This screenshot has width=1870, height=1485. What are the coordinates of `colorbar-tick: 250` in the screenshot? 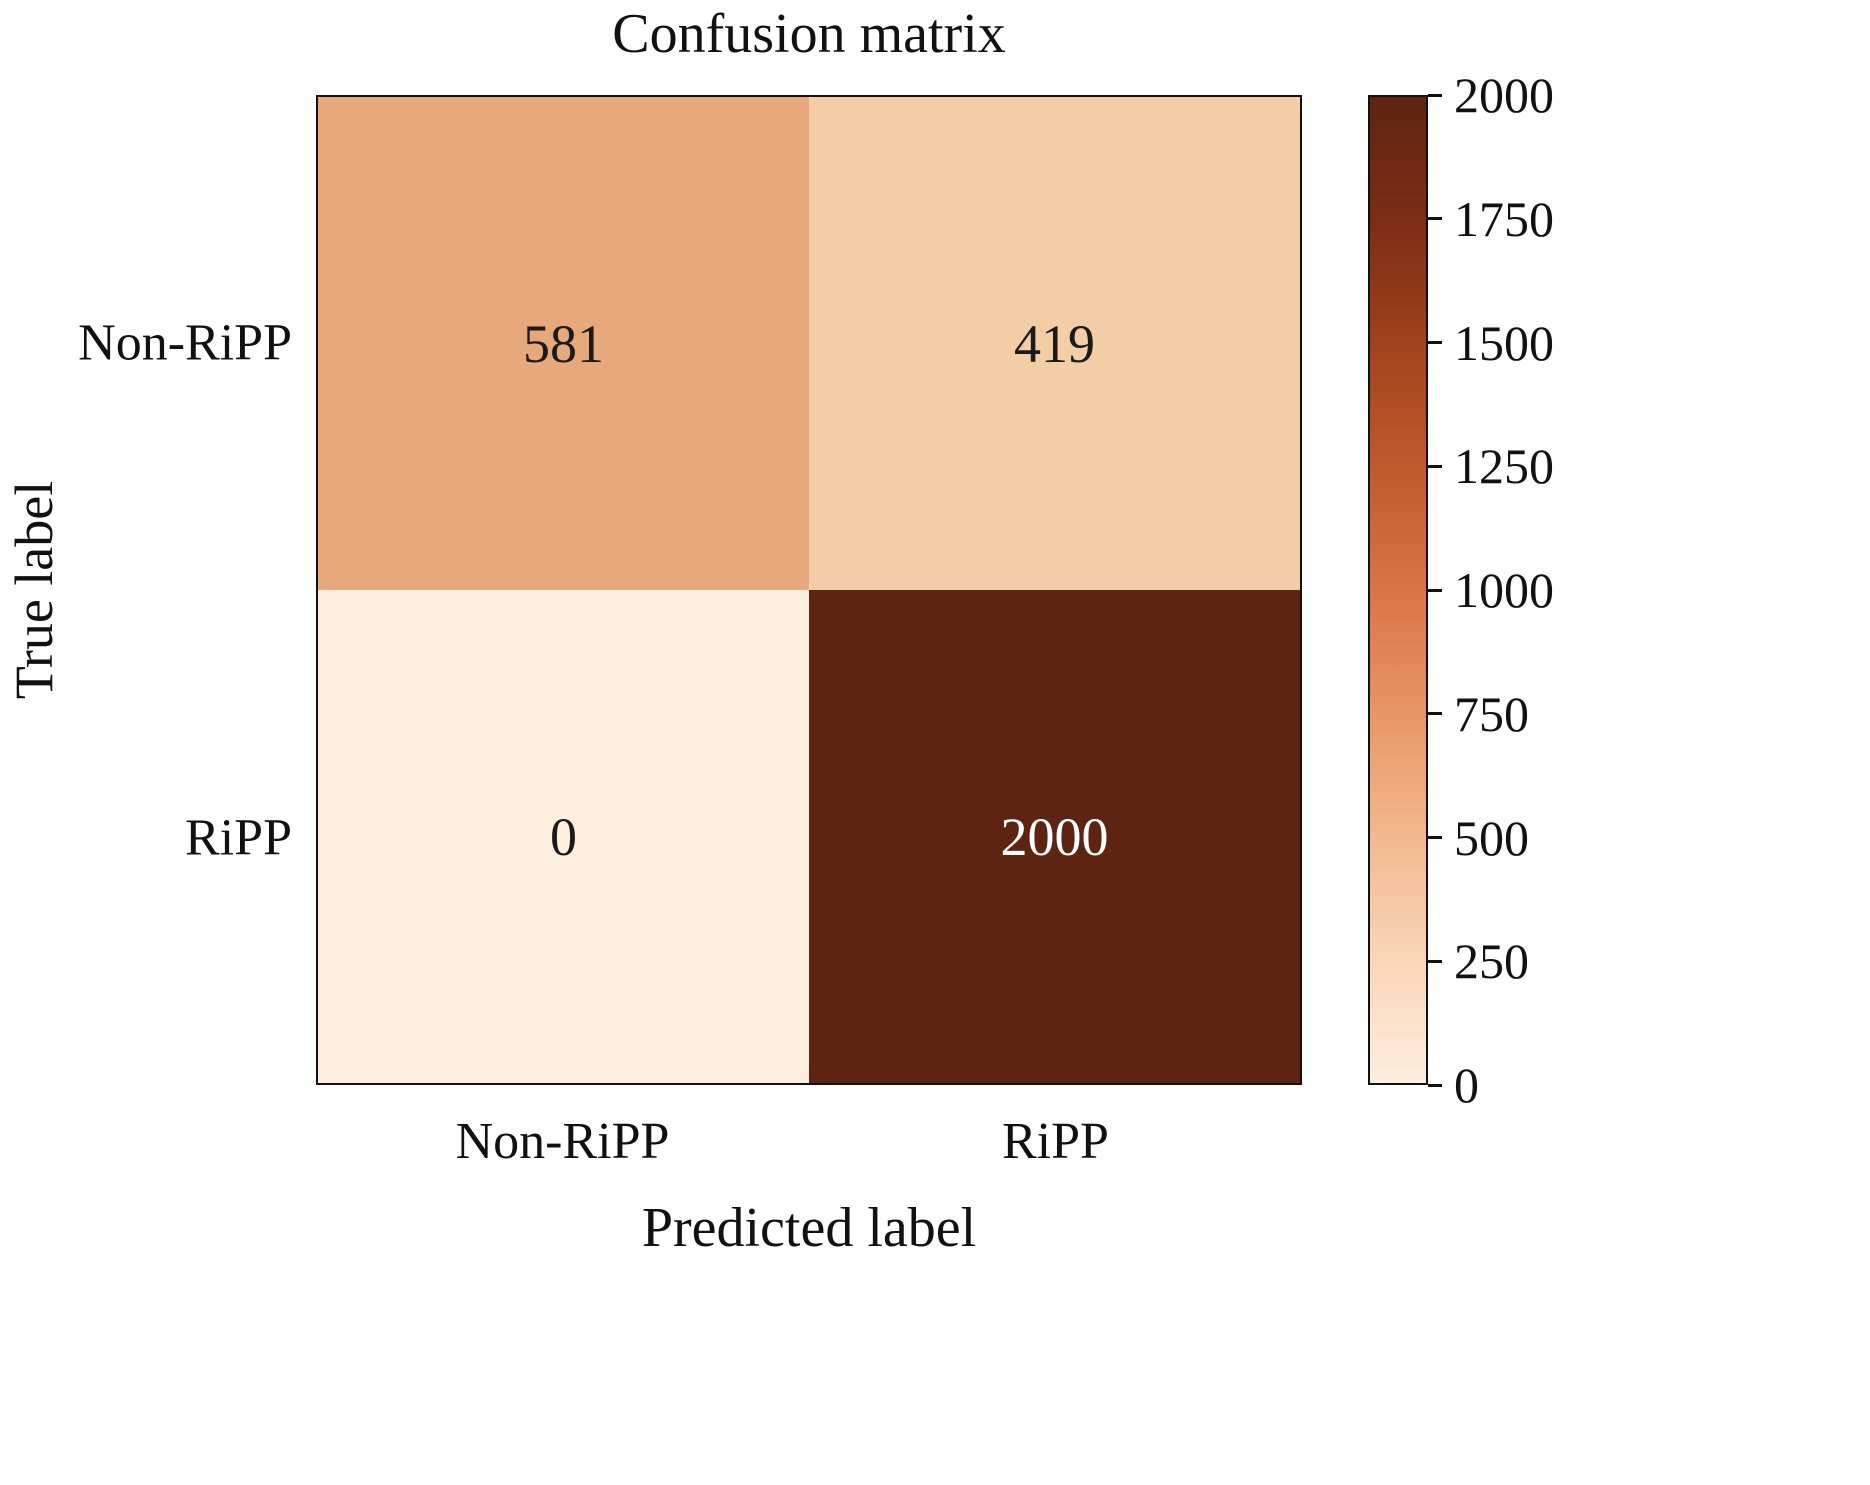 It's located at (1478, 961).